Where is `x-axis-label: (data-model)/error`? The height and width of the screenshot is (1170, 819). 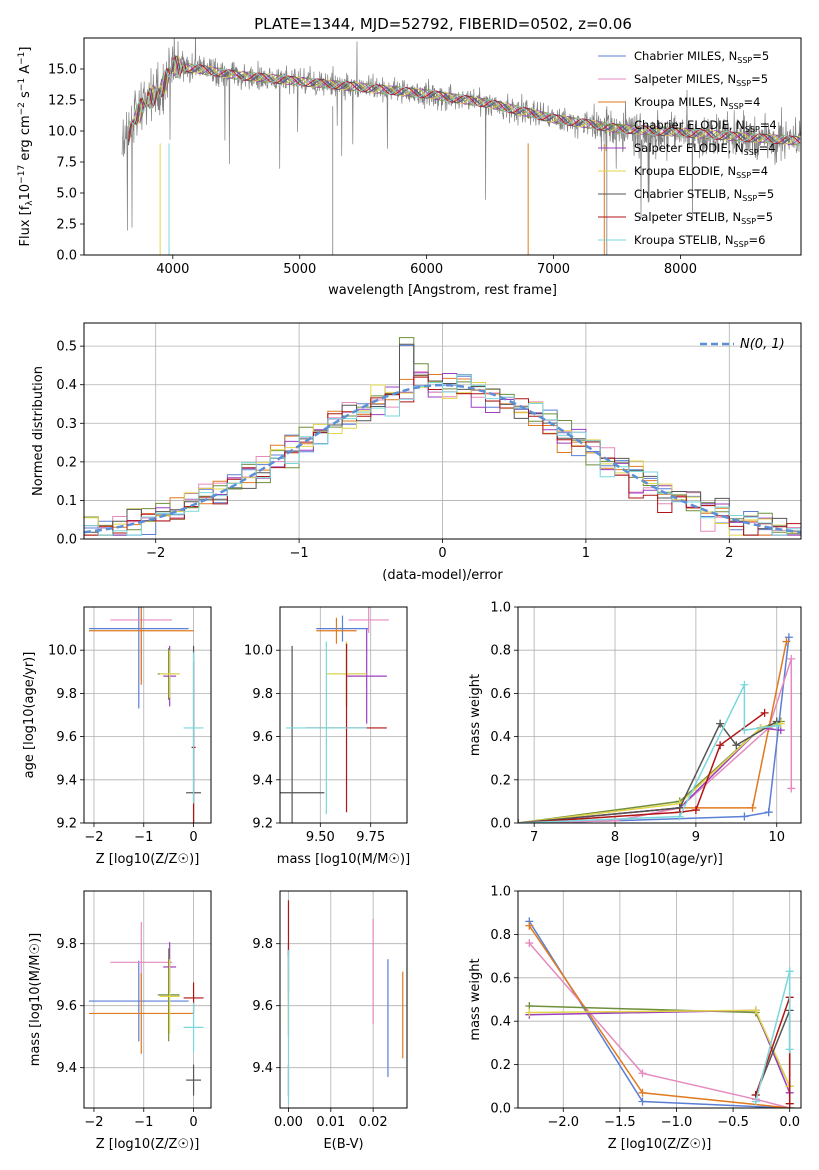 x-axis-label: (data-model)/error is located at coordinates (442, 575).